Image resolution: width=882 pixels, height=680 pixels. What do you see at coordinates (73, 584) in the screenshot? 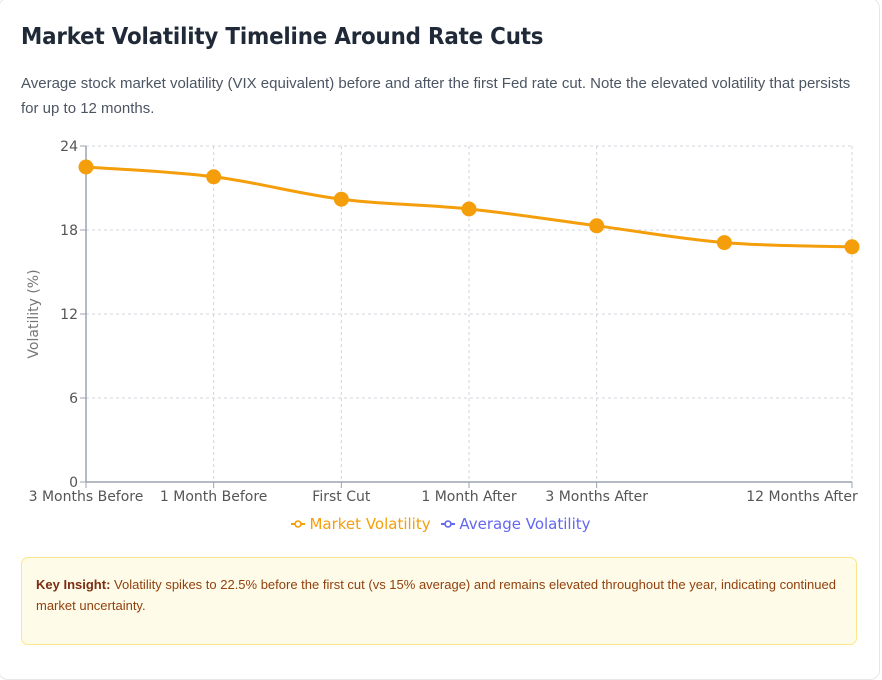
I see `insight-label: Key Insight:` at bounding box center [73, 584].